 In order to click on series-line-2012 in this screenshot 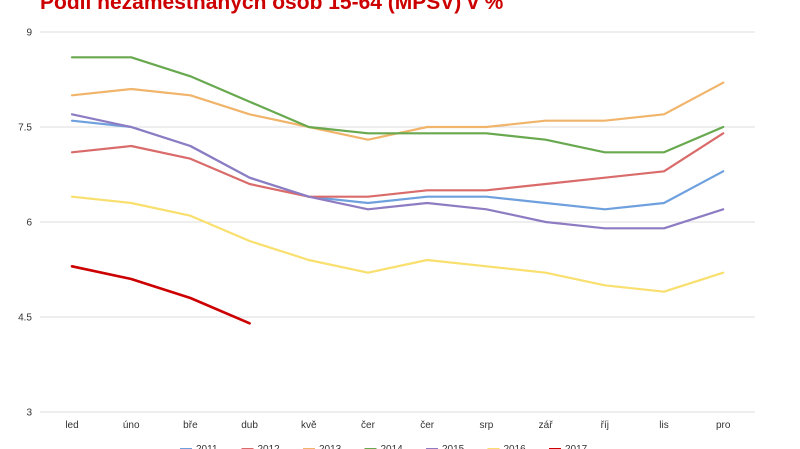, I will do `click(397, 165)`.